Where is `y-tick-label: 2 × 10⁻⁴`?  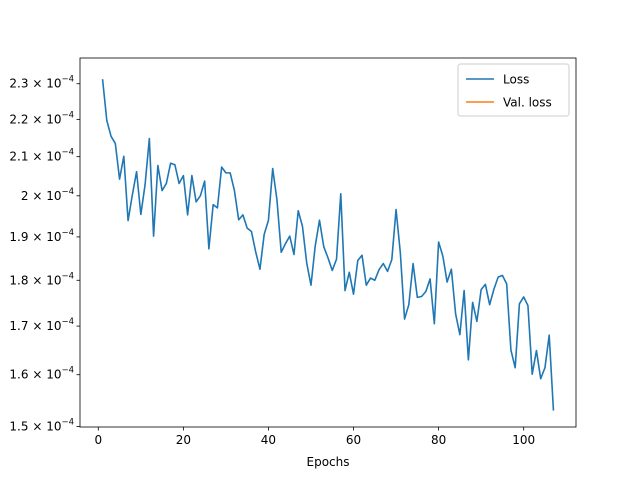
y-tick-label: 2 × 10⁻⁴ is located at coordinates (47, 195).